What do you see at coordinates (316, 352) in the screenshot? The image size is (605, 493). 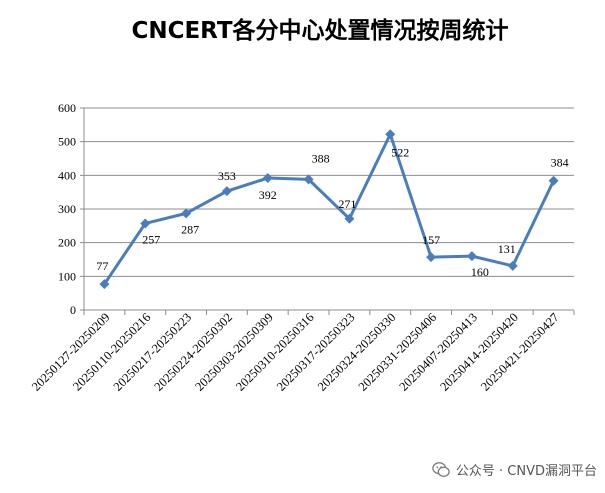 I see `x-tick-label: 20250317-20250323` at bounding box center [316, 352].